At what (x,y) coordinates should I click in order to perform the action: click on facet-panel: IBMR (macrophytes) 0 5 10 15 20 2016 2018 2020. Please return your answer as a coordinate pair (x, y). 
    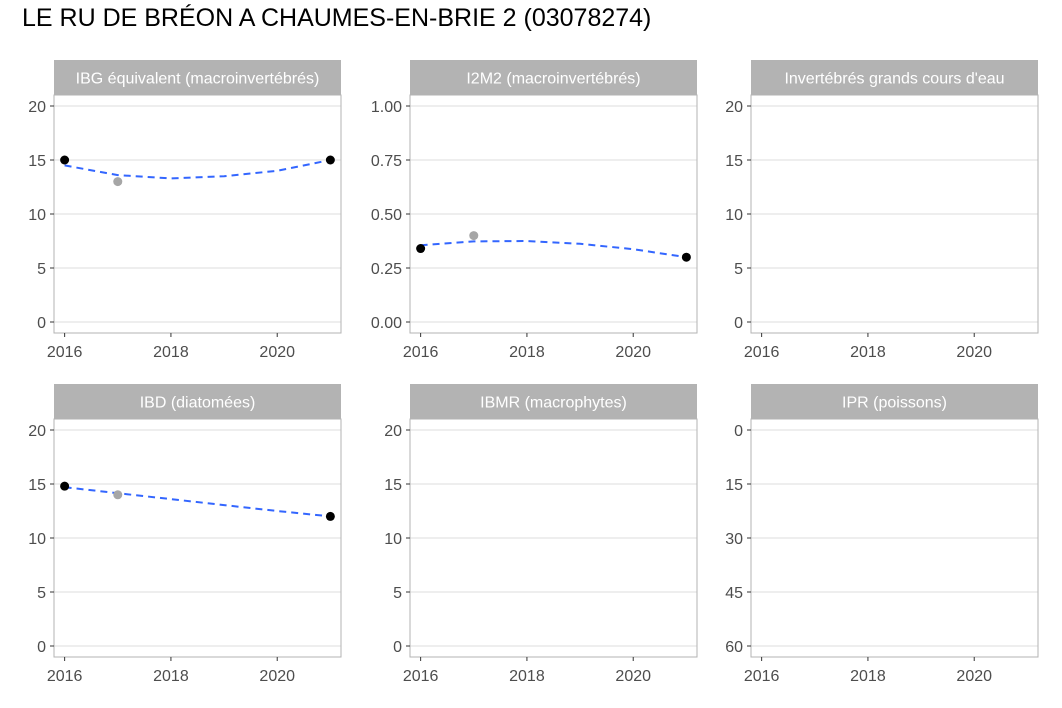
    Looking at the image, I should click on (541, 534).